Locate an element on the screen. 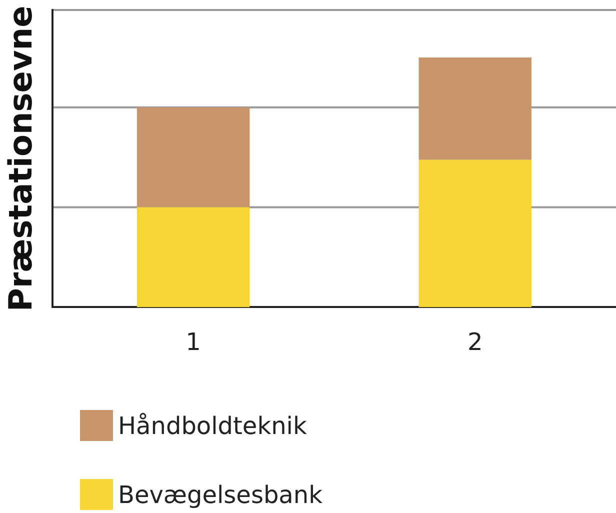 The height and width of the screenshot is (513, 616). x-tick-label: 1 is located at coordinates (193, 342).